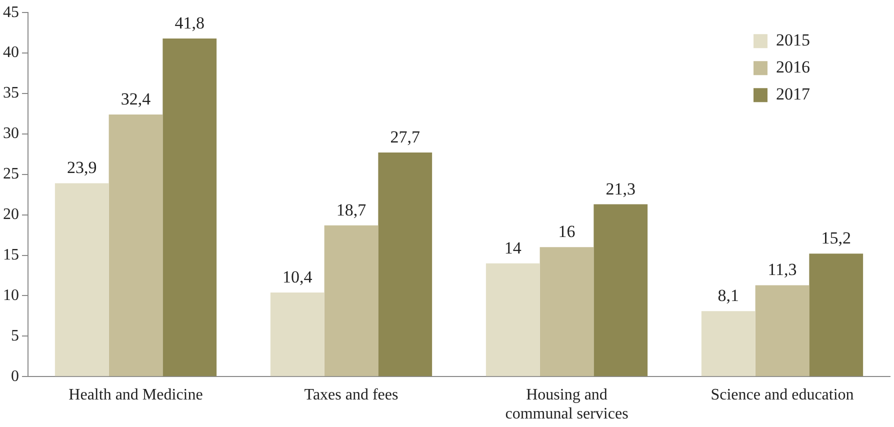 The height and width of the screenshot is (427, 894). I want to click on data-label: 32,4, so click(136, 98).